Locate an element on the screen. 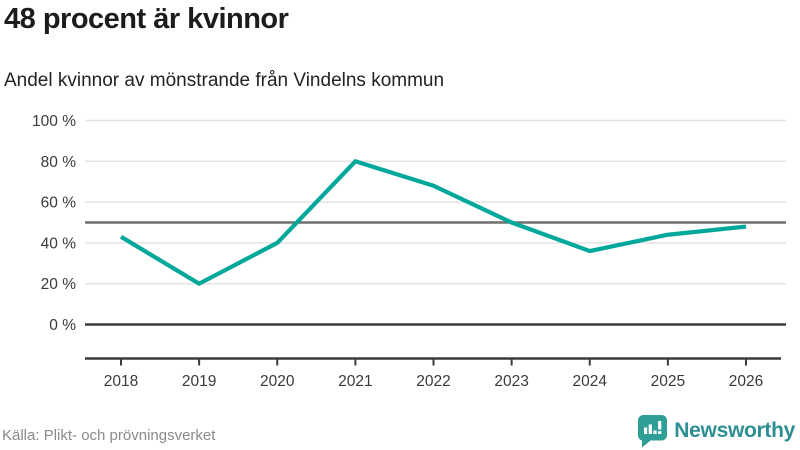 This screenshot has width=800, height=450. source-note: Källa: Plikt- och prövningsverket is located at coordinates (109, 435).